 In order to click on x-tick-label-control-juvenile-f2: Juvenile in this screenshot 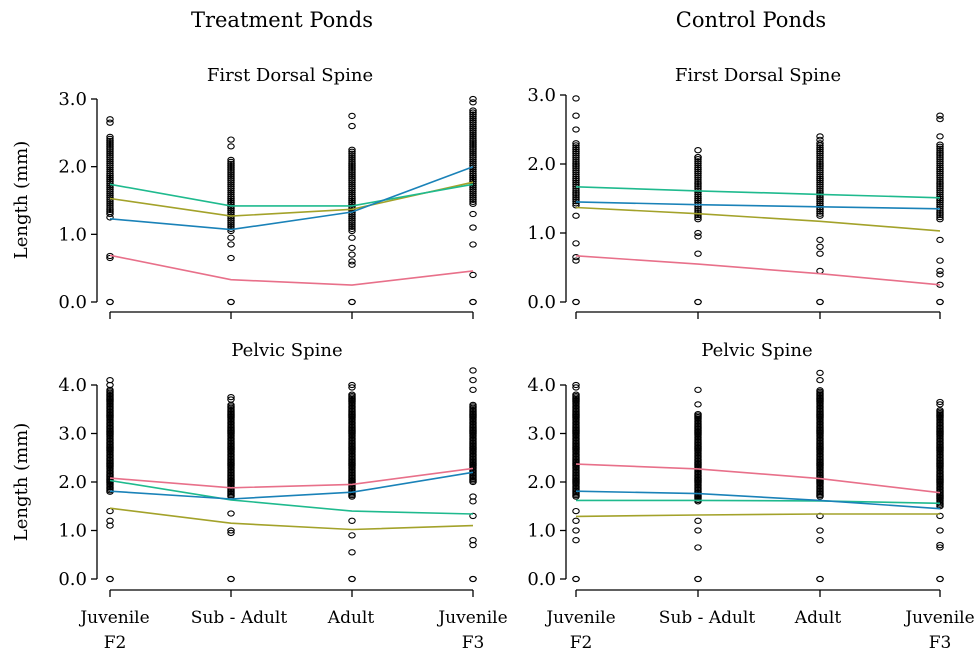, I will do `click(579, 618)`.